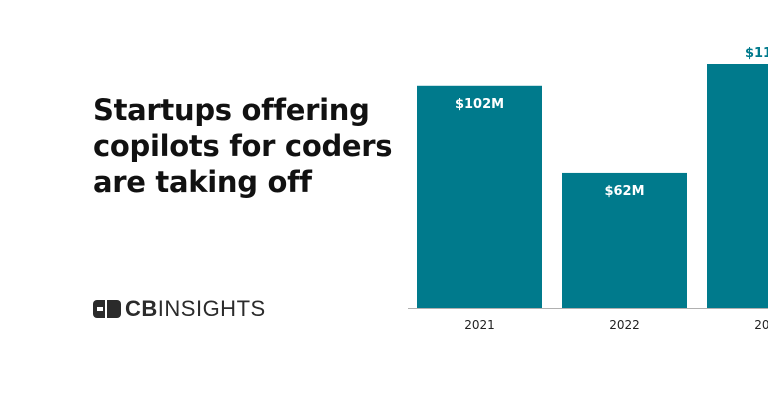 This screenshot has height=402, width=768. Describe the element at coordinates (624, 240) in the screenshot. I see `bar-2022` at that location.